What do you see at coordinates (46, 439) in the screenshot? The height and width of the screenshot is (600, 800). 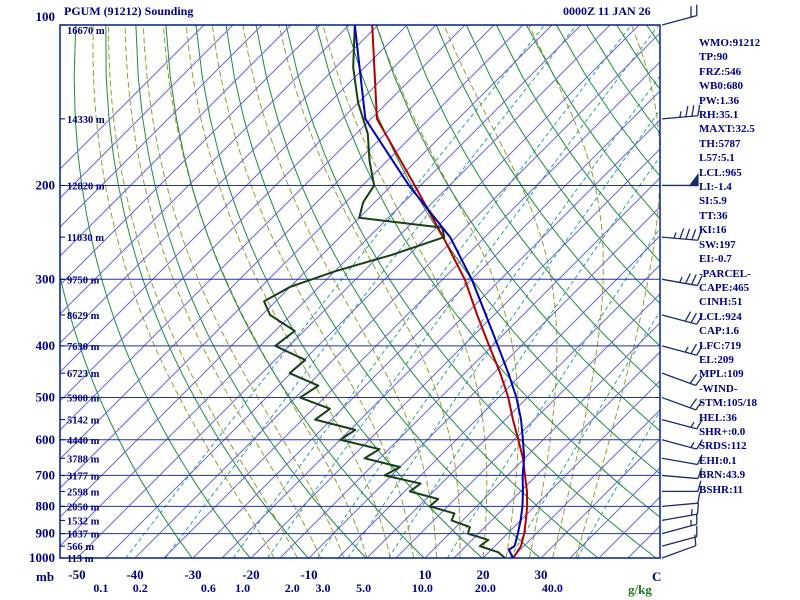 I see `pressure-tick-label: 600` at bounding box center [46, 439].